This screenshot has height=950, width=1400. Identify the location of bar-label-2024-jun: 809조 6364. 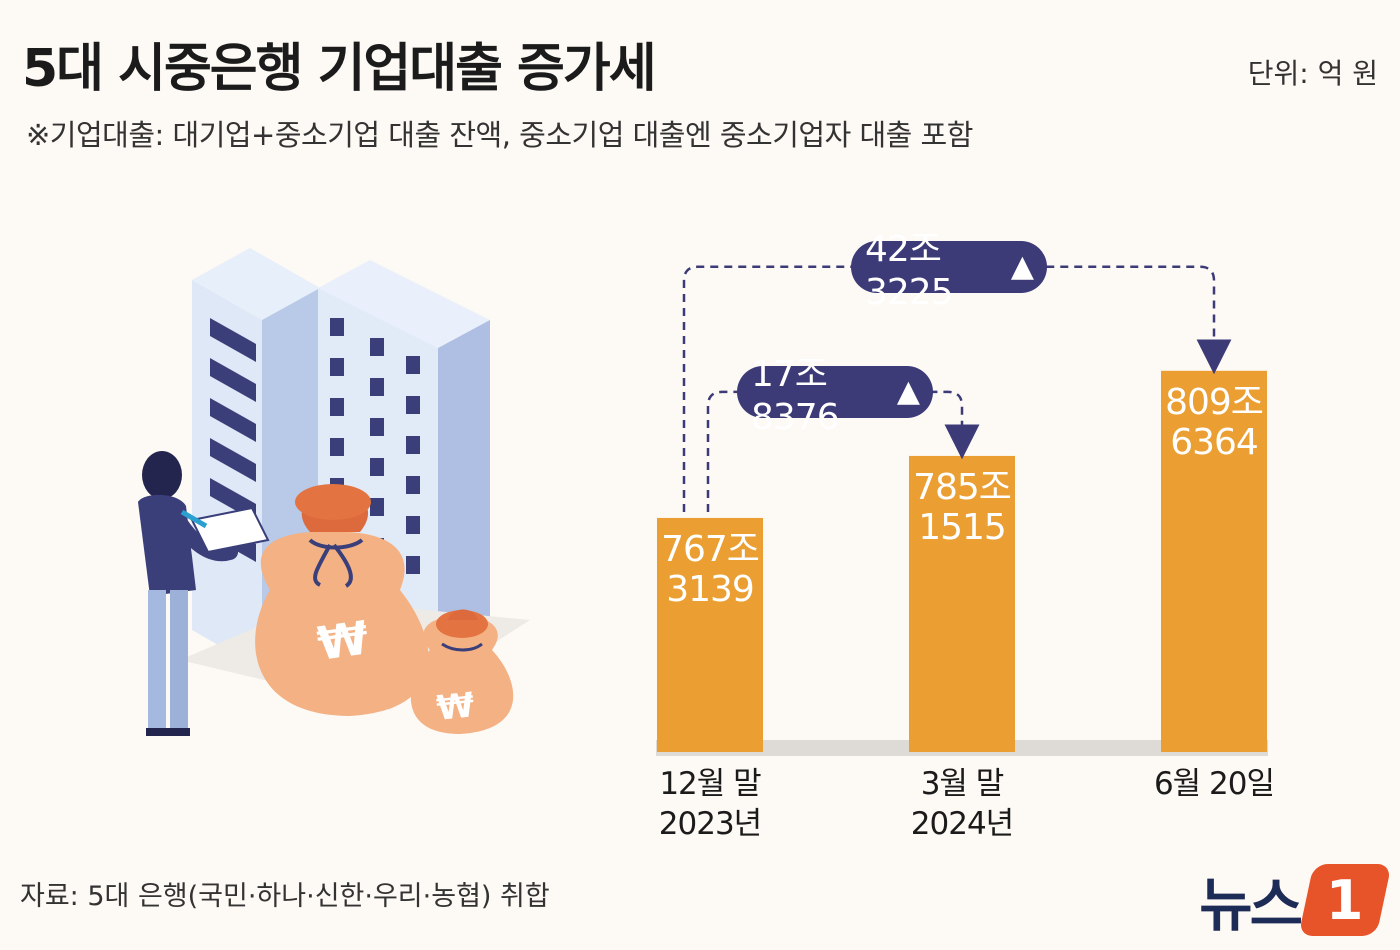
(1214, 422).